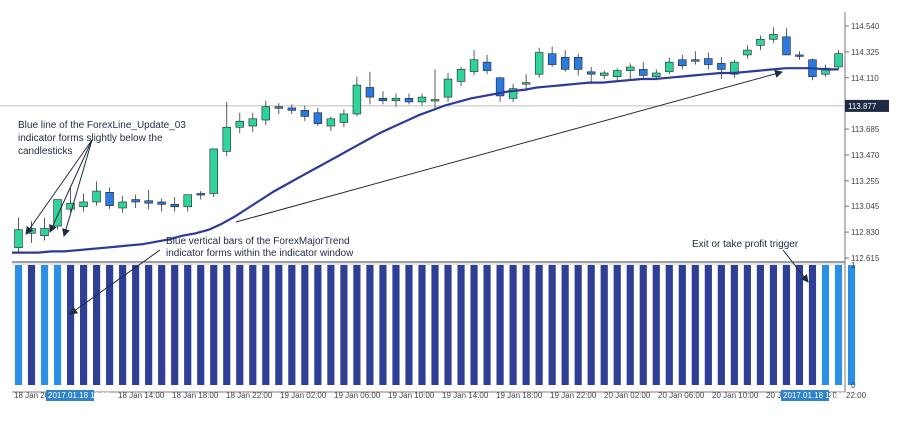 Image resolution: width=900 pixels, height=427 pixels. Describe the element at coordinates (853, 325) in the screenshot. I see `indicator-axis: 10` at that location.